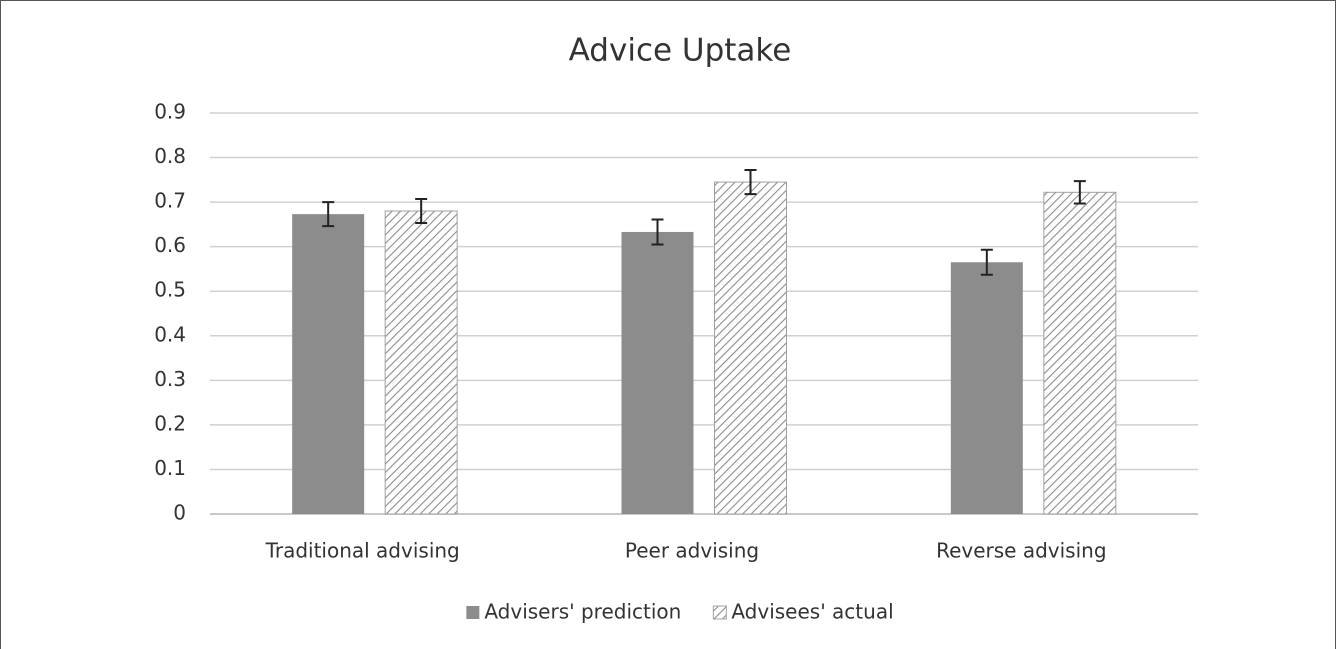 The width and height of the screenshot is (1336, 649). What do you see at coordinates (812, 612) in the screenshot?
I see `legend-label: Advisees' actual` at bounding box center [812, 612].